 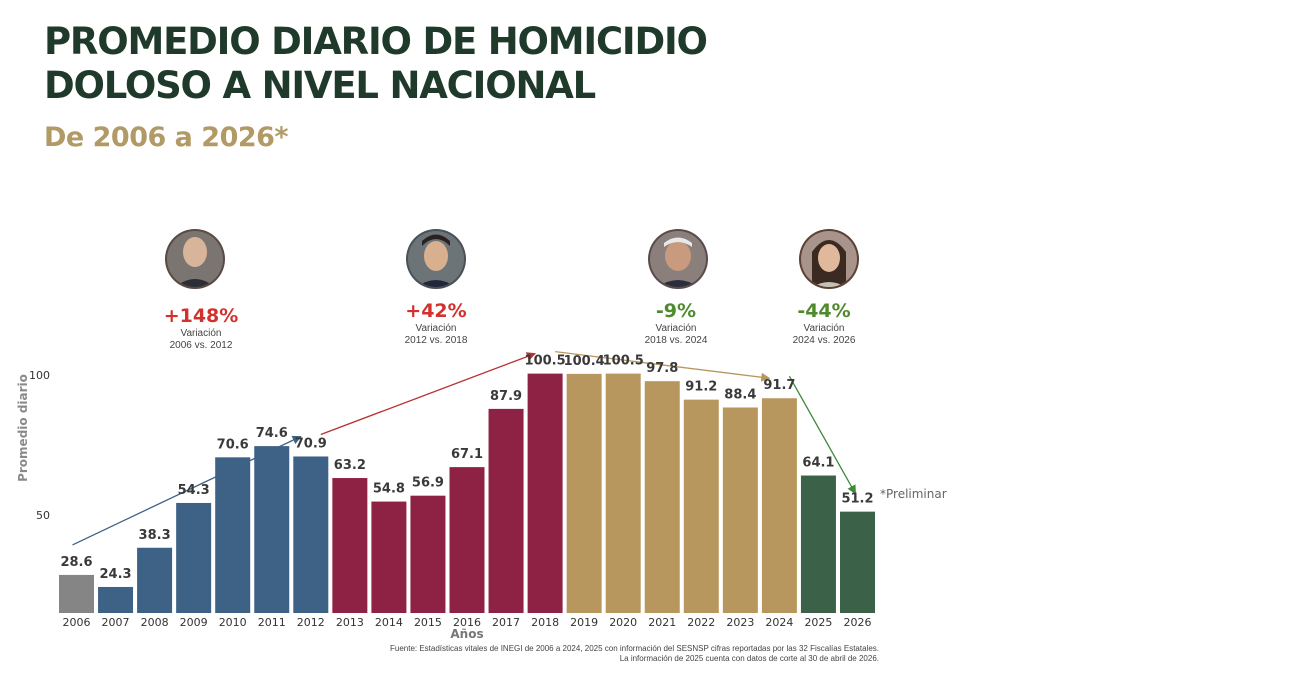 What do you see at coordinates (676, 340) in the screenshot?
I see `variation-range: 2018 vs. 2024` at bounding box center [676, 340].